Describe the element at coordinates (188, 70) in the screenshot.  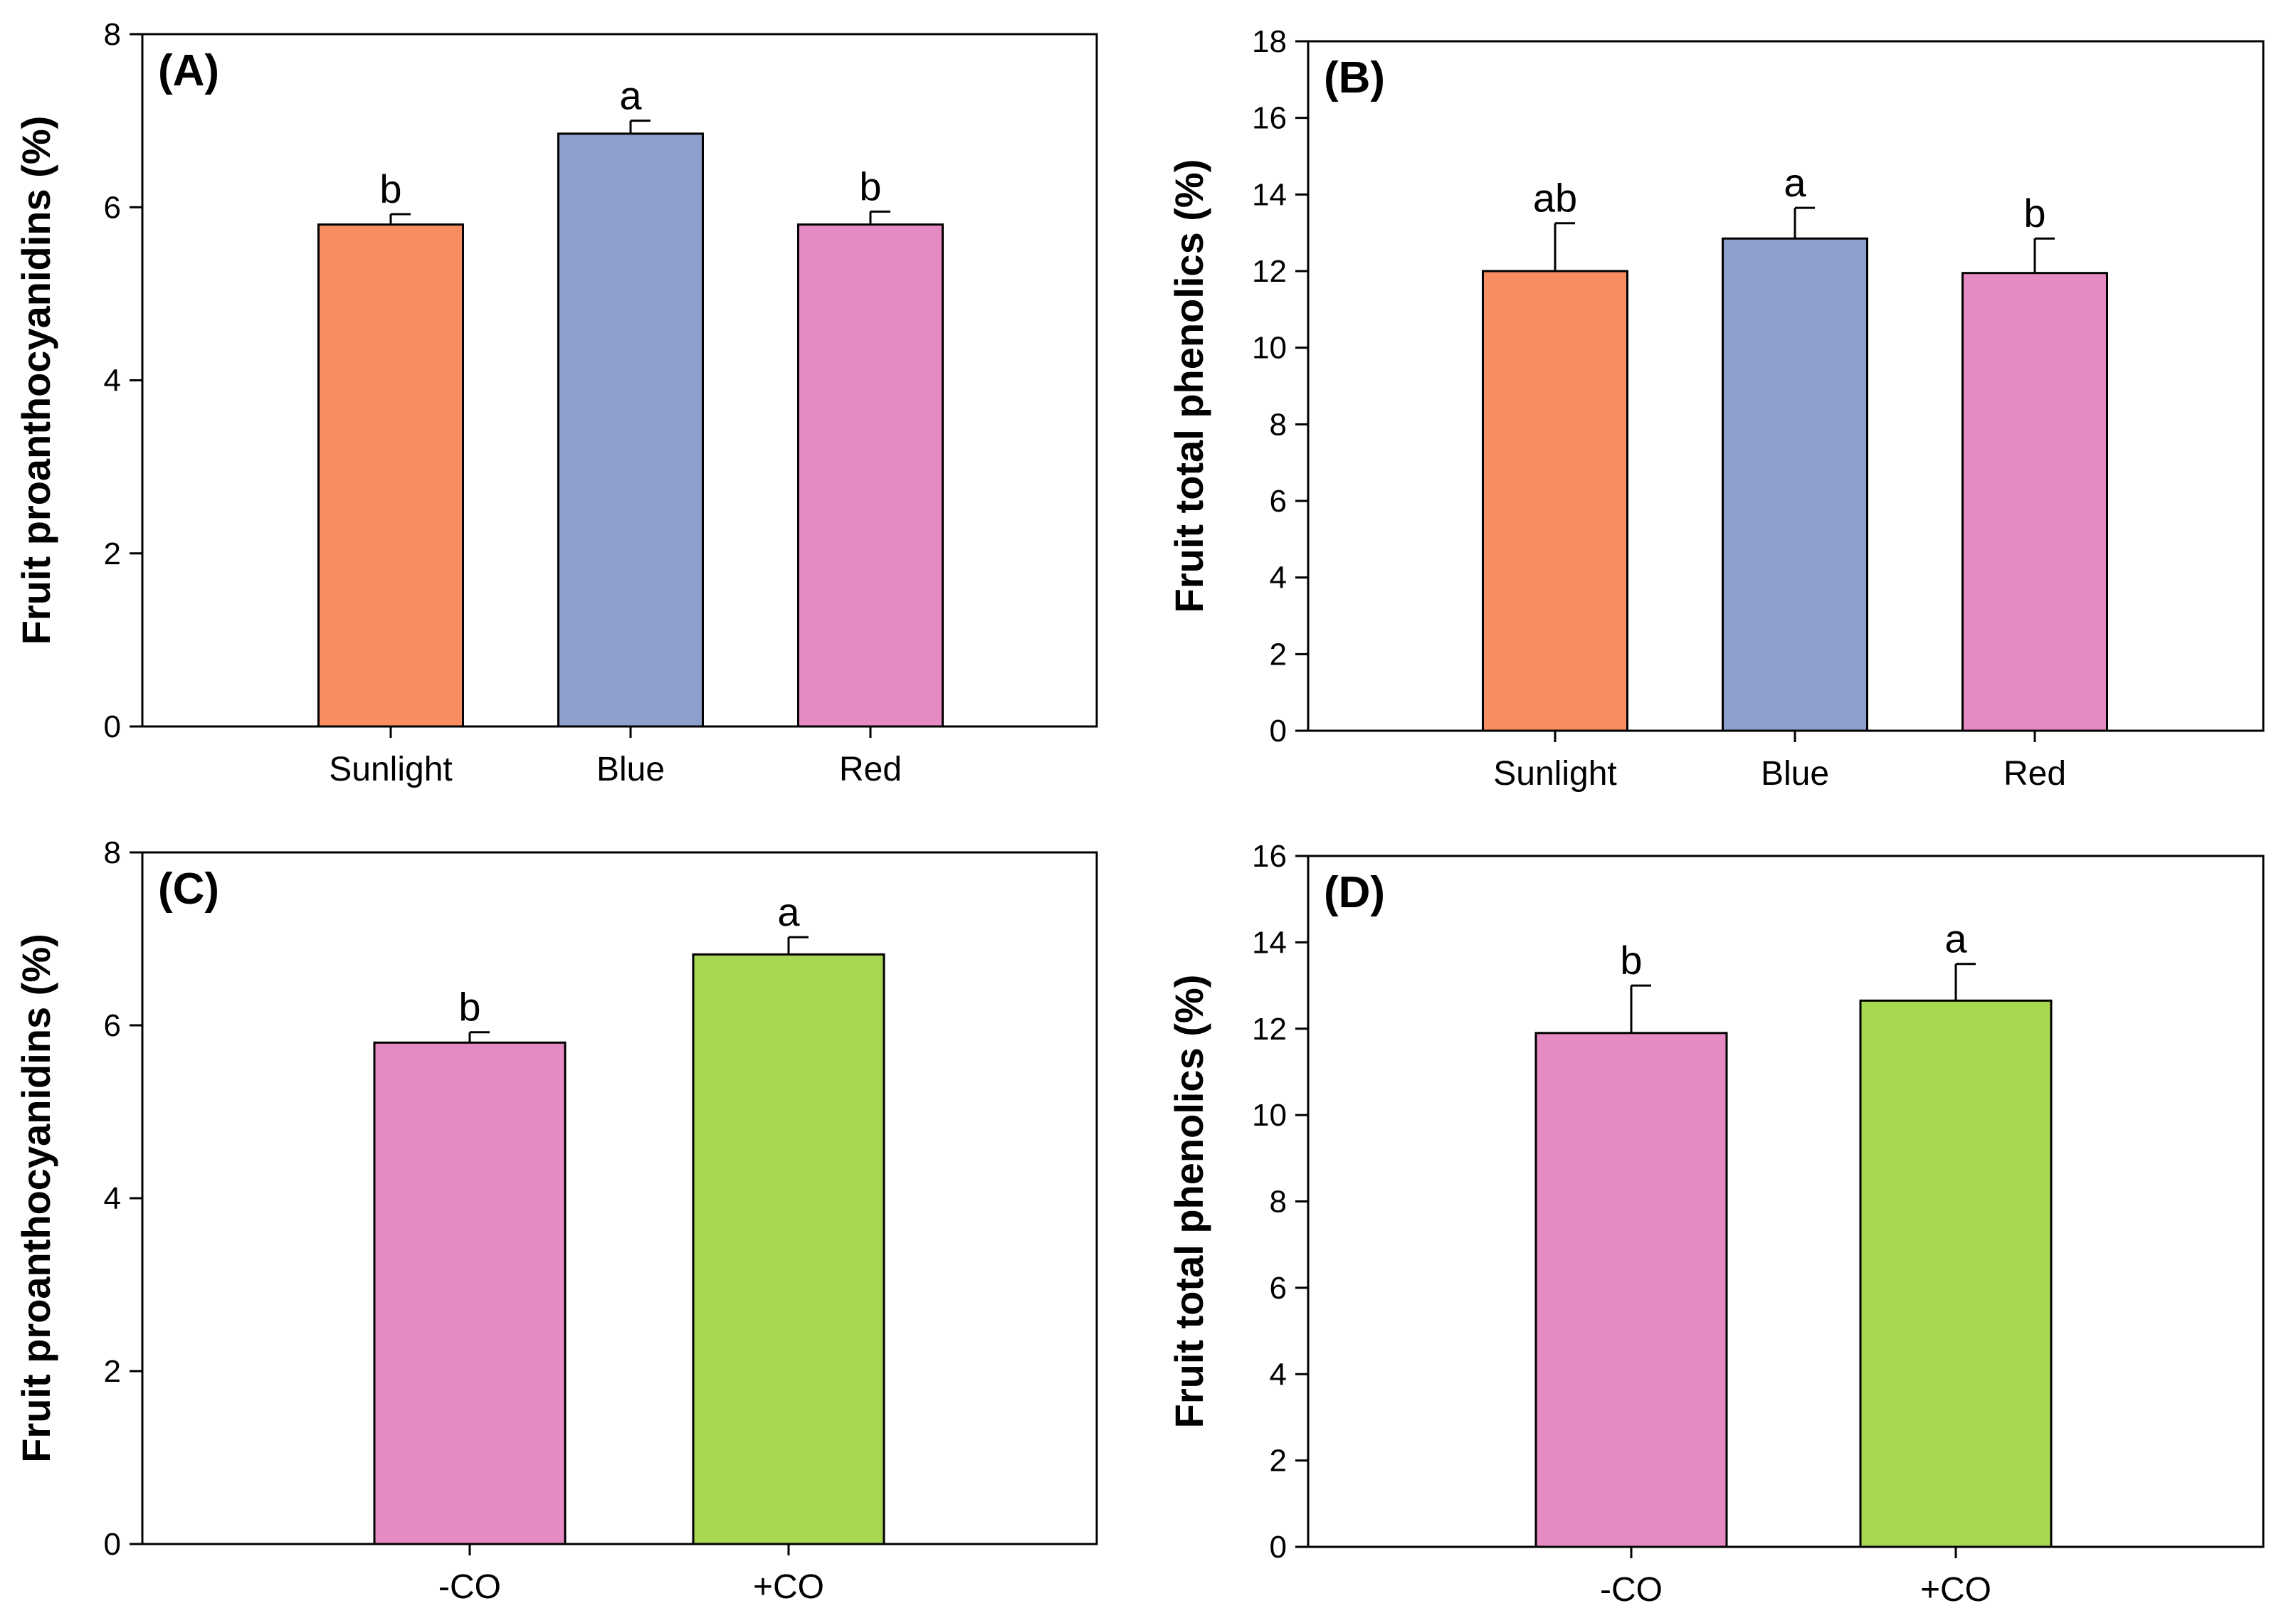
I see `panel-label: (A)` at that location.